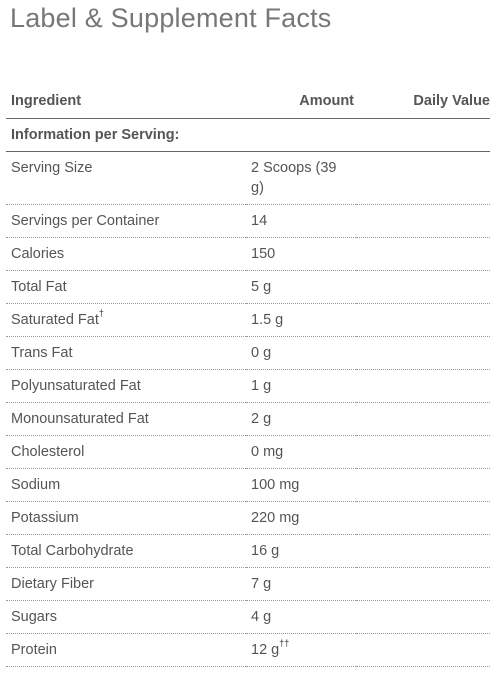  I want to click on ingredient-cell: Total Carbohydrate, so click(126, 551).